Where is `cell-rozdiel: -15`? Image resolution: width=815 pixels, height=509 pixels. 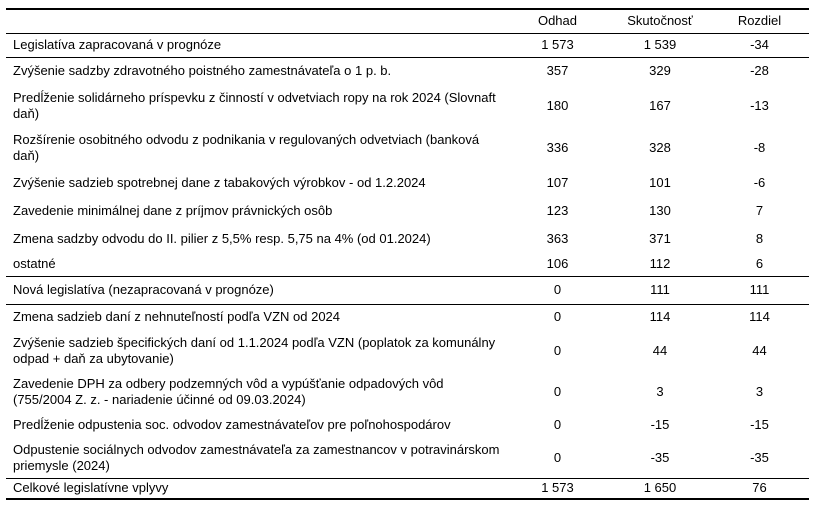 cell-rozdiel: -15 is located at coordinates (759, 424).